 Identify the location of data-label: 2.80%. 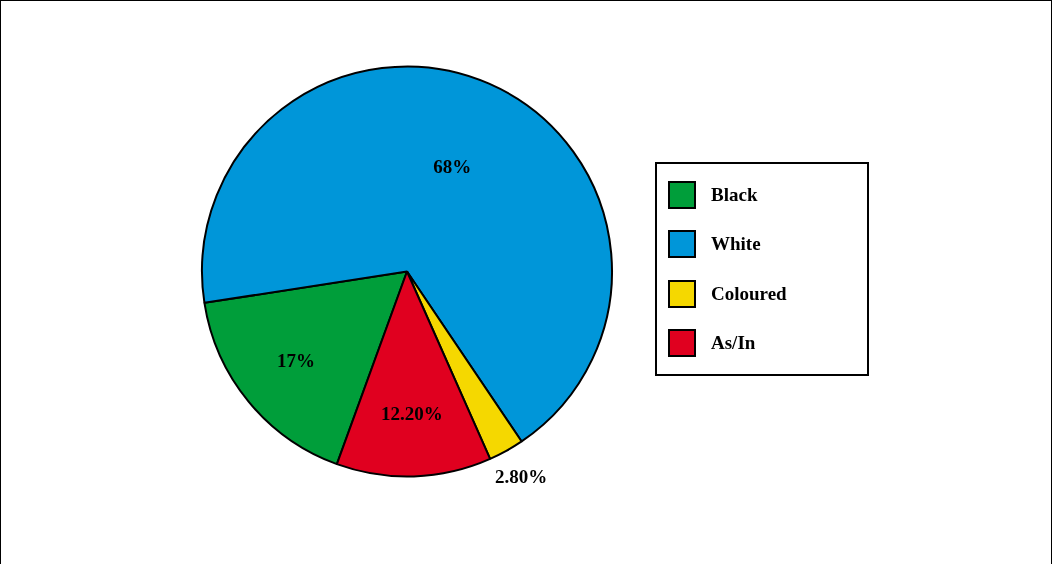
(521, 476).